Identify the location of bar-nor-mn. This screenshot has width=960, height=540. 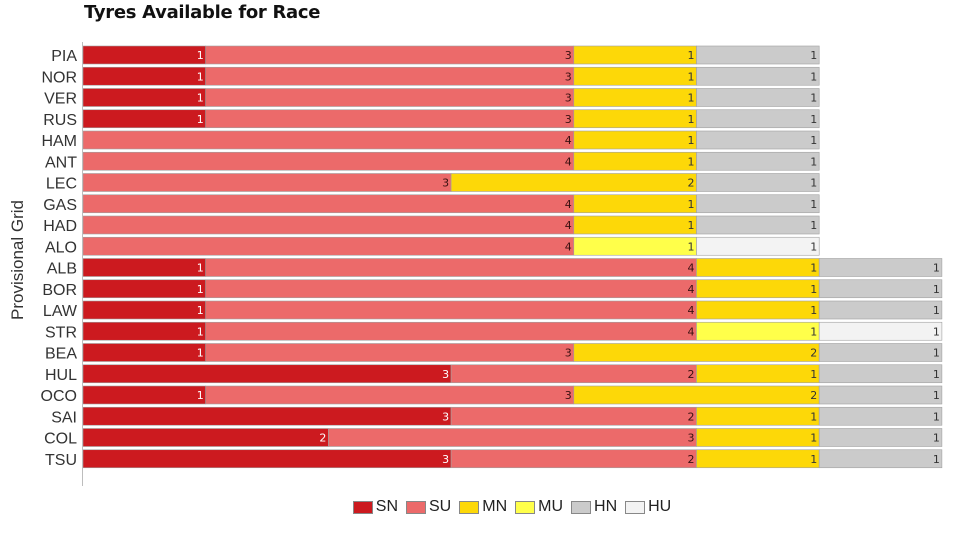
(635, 76).